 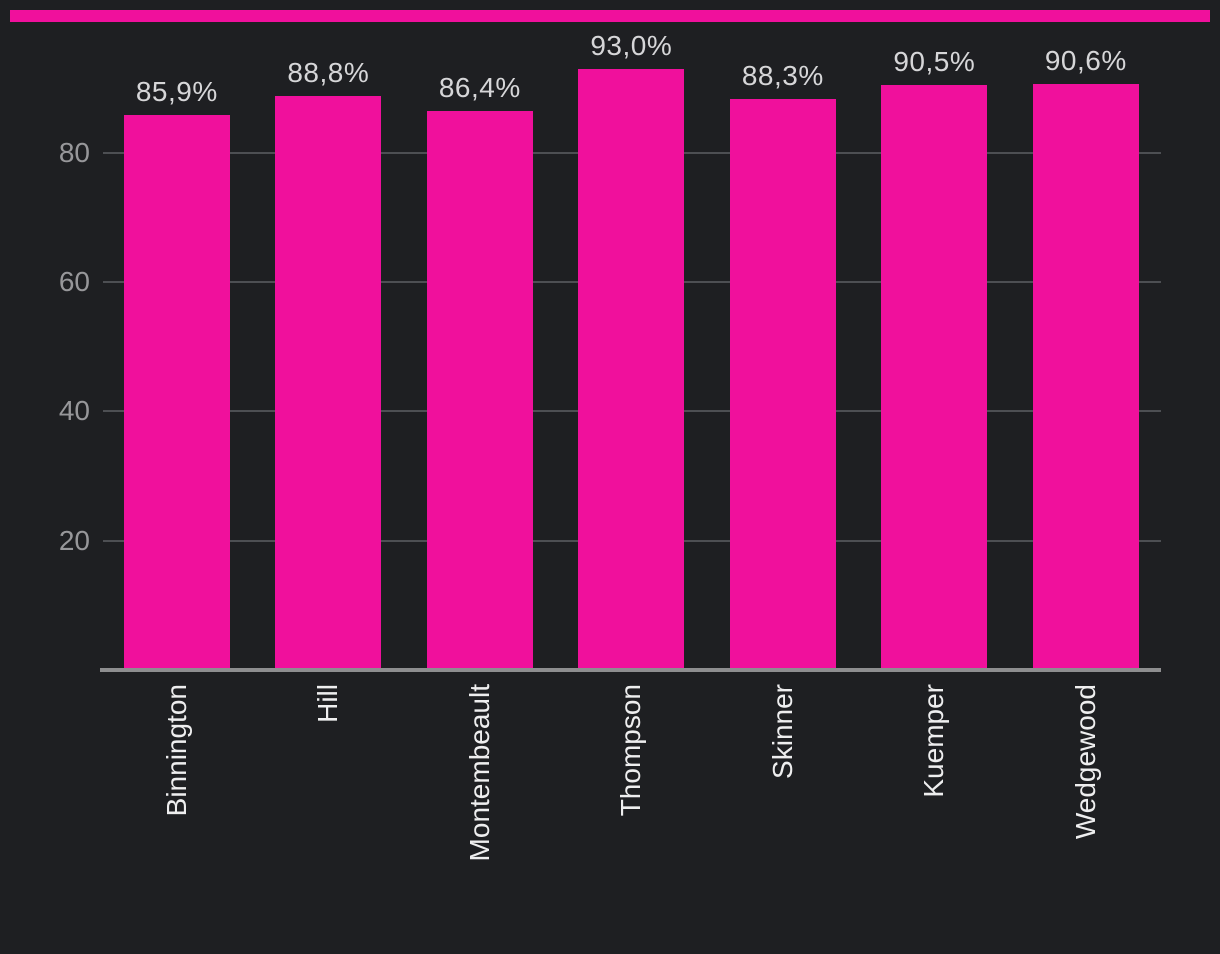 What do you see at coordinates (74, 540) in the screenshot?
I see `y-axis-tick-label: 20` at bounding box center [74, 540].